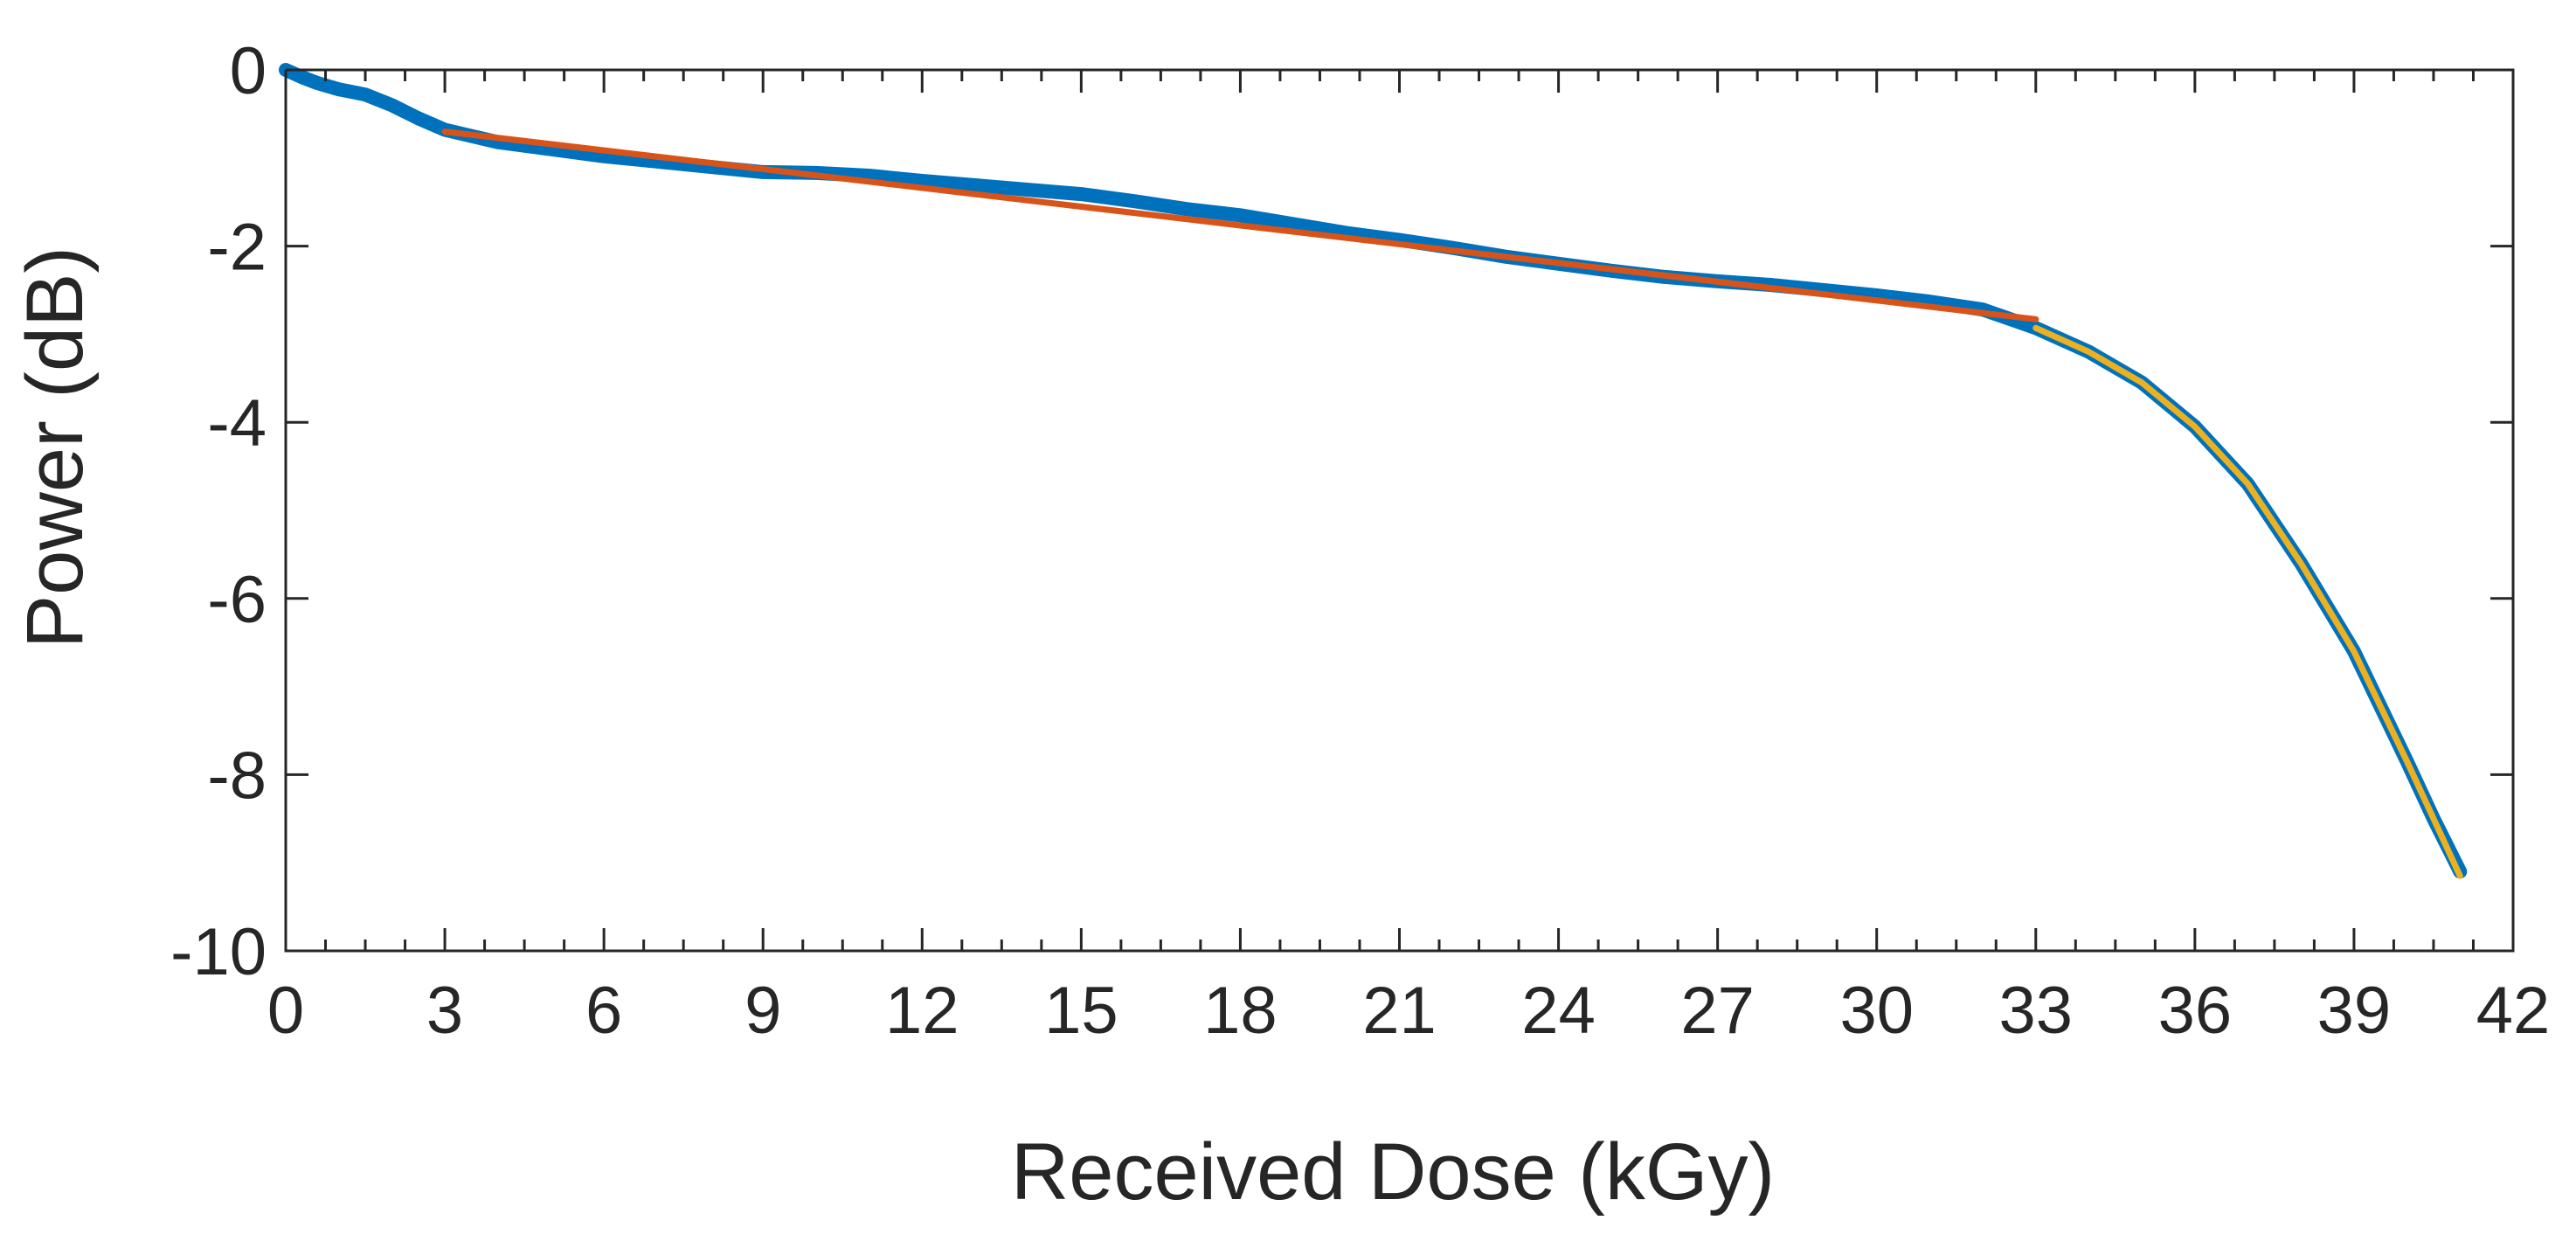 The image size is (2576, 1248). I want to click on x-tick-label: 33, so click(2036, 1011).